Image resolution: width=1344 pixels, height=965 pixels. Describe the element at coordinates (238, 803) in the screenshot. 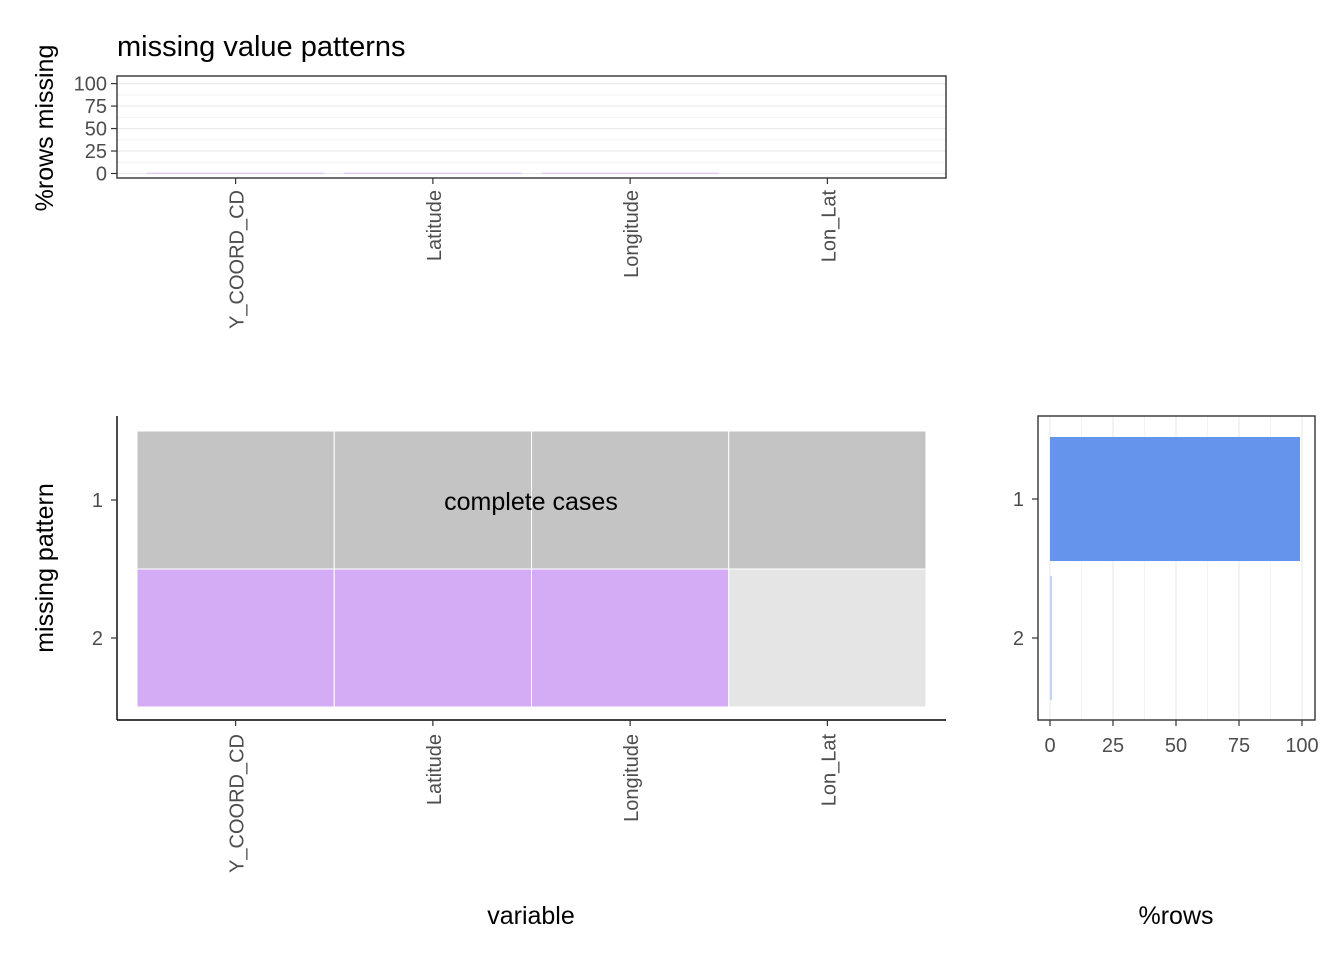

I see `heatmap-x-tick-label-y-coord-cd: Y_COORD_CD` at that location.